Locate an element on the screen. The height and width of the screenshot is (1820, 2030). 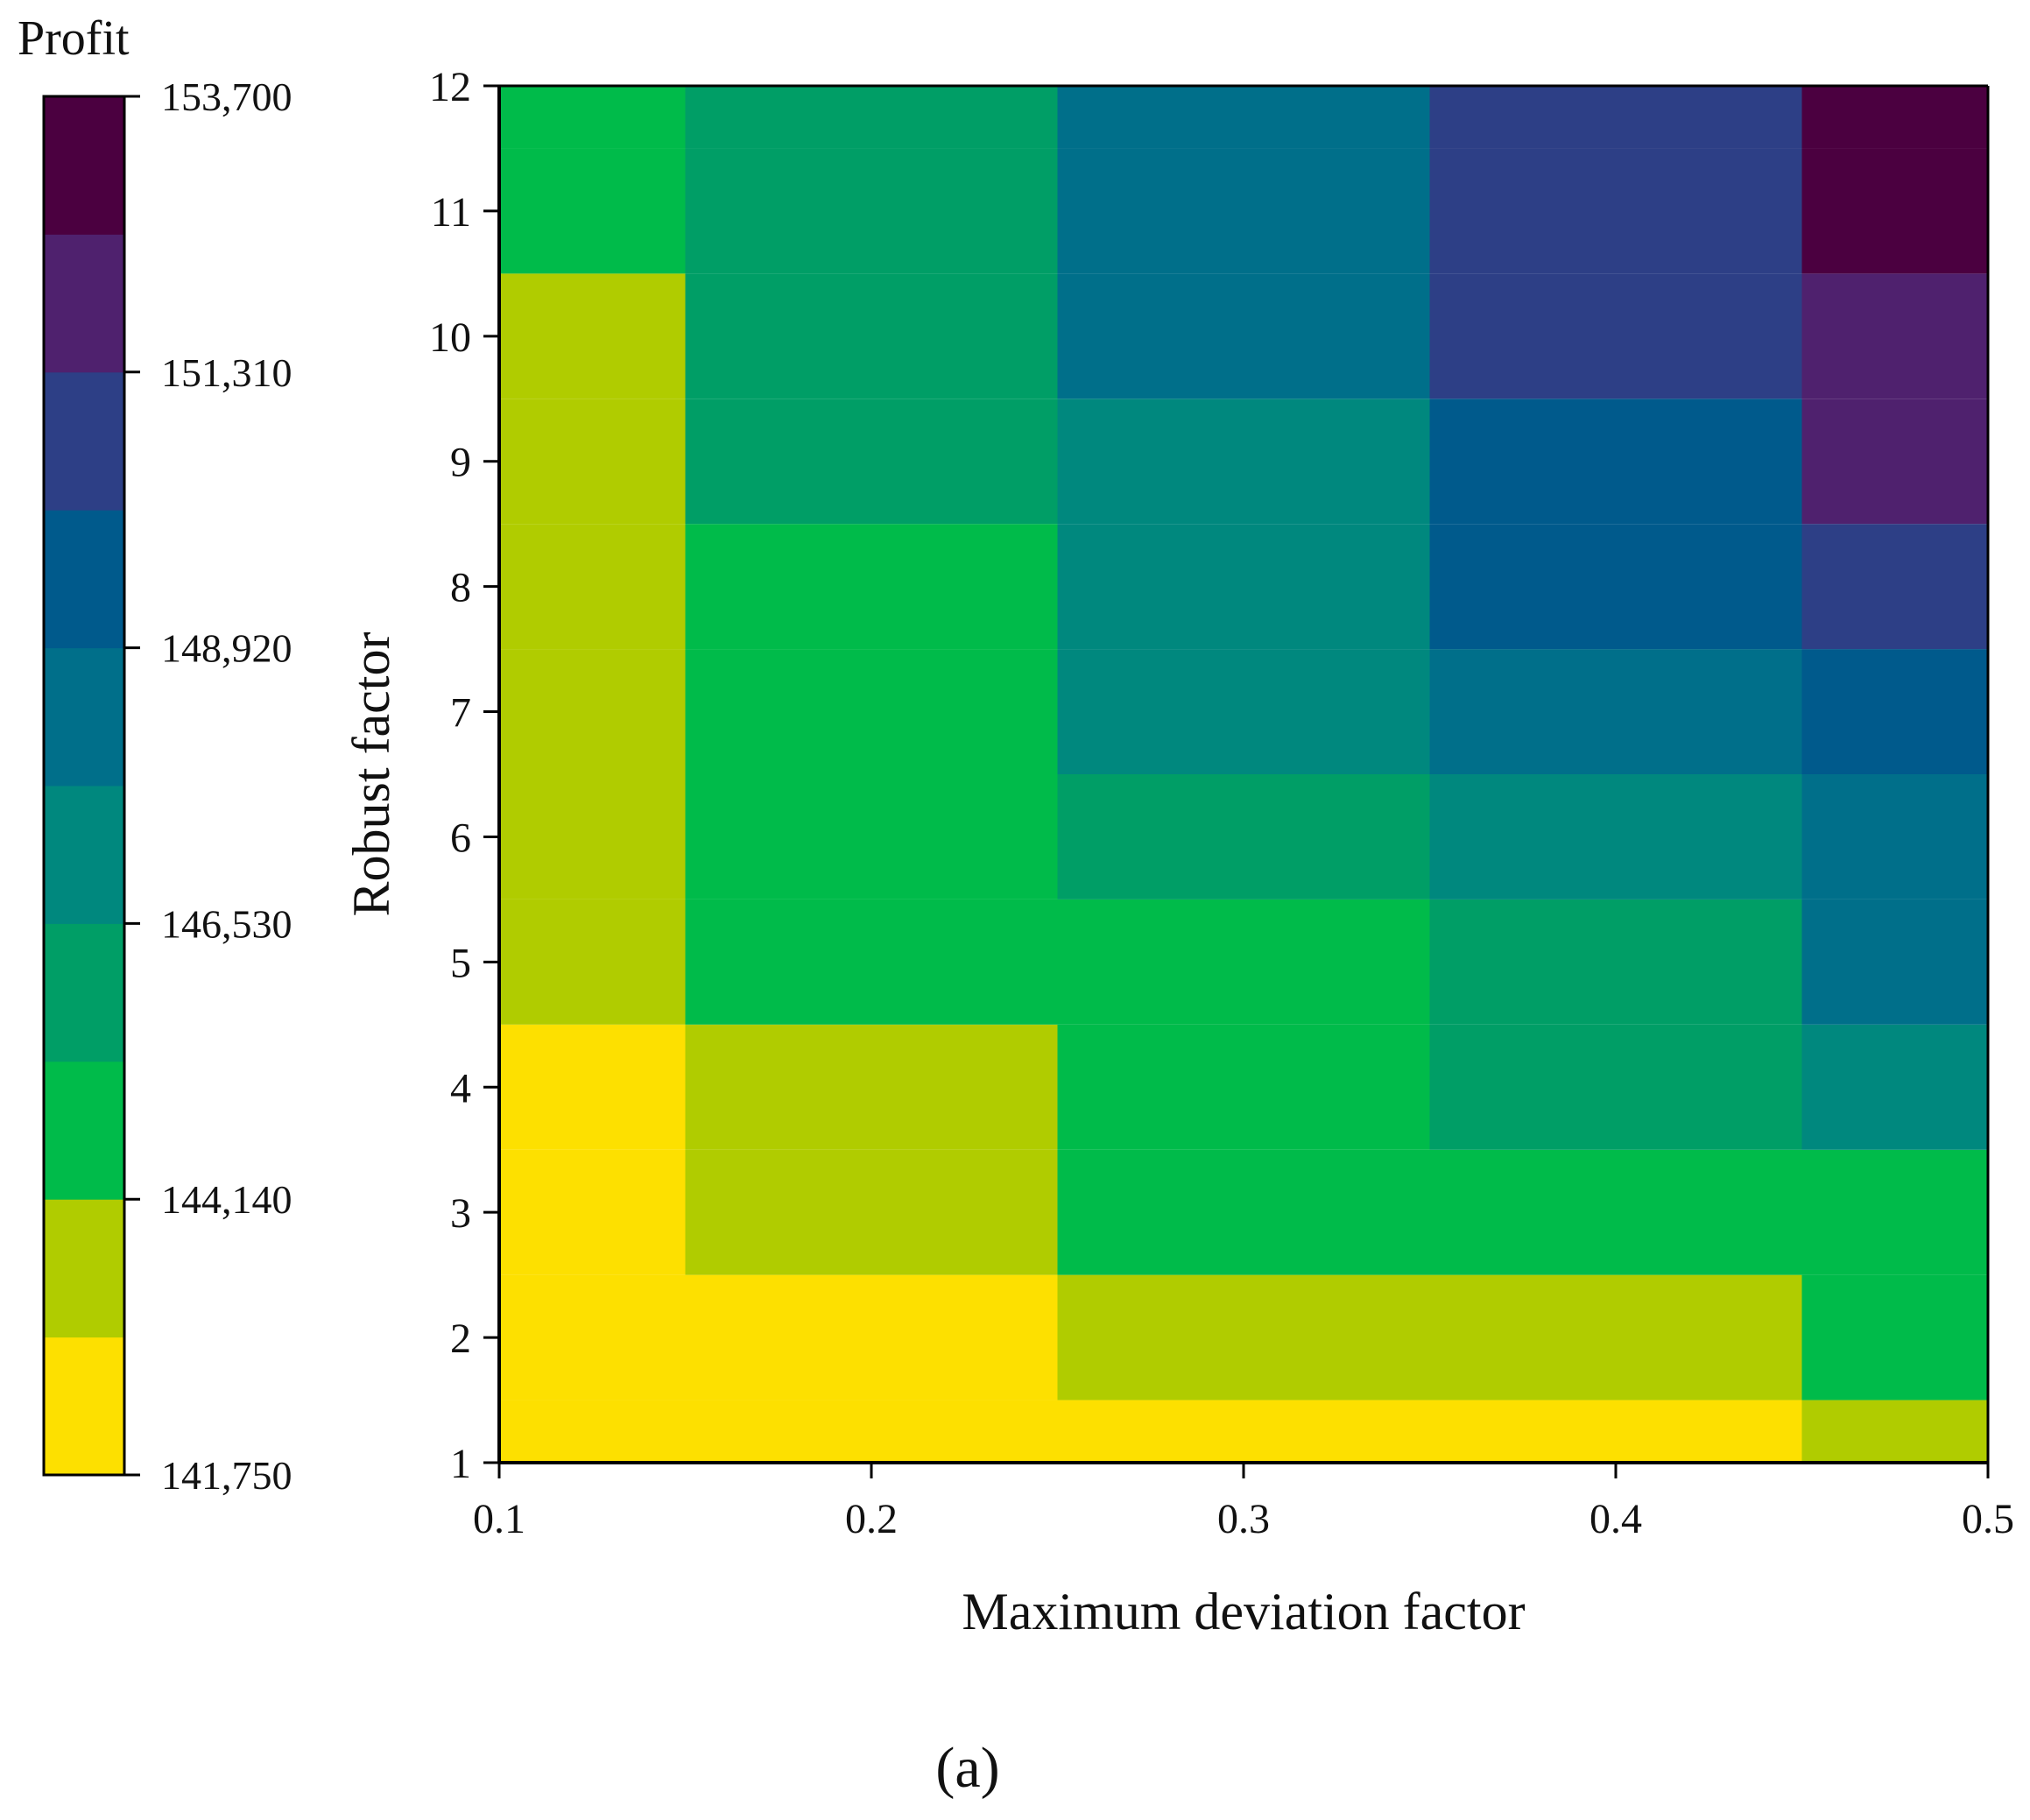
colorbar-tick-label: 148,920 is located at coordinates (227, 648).